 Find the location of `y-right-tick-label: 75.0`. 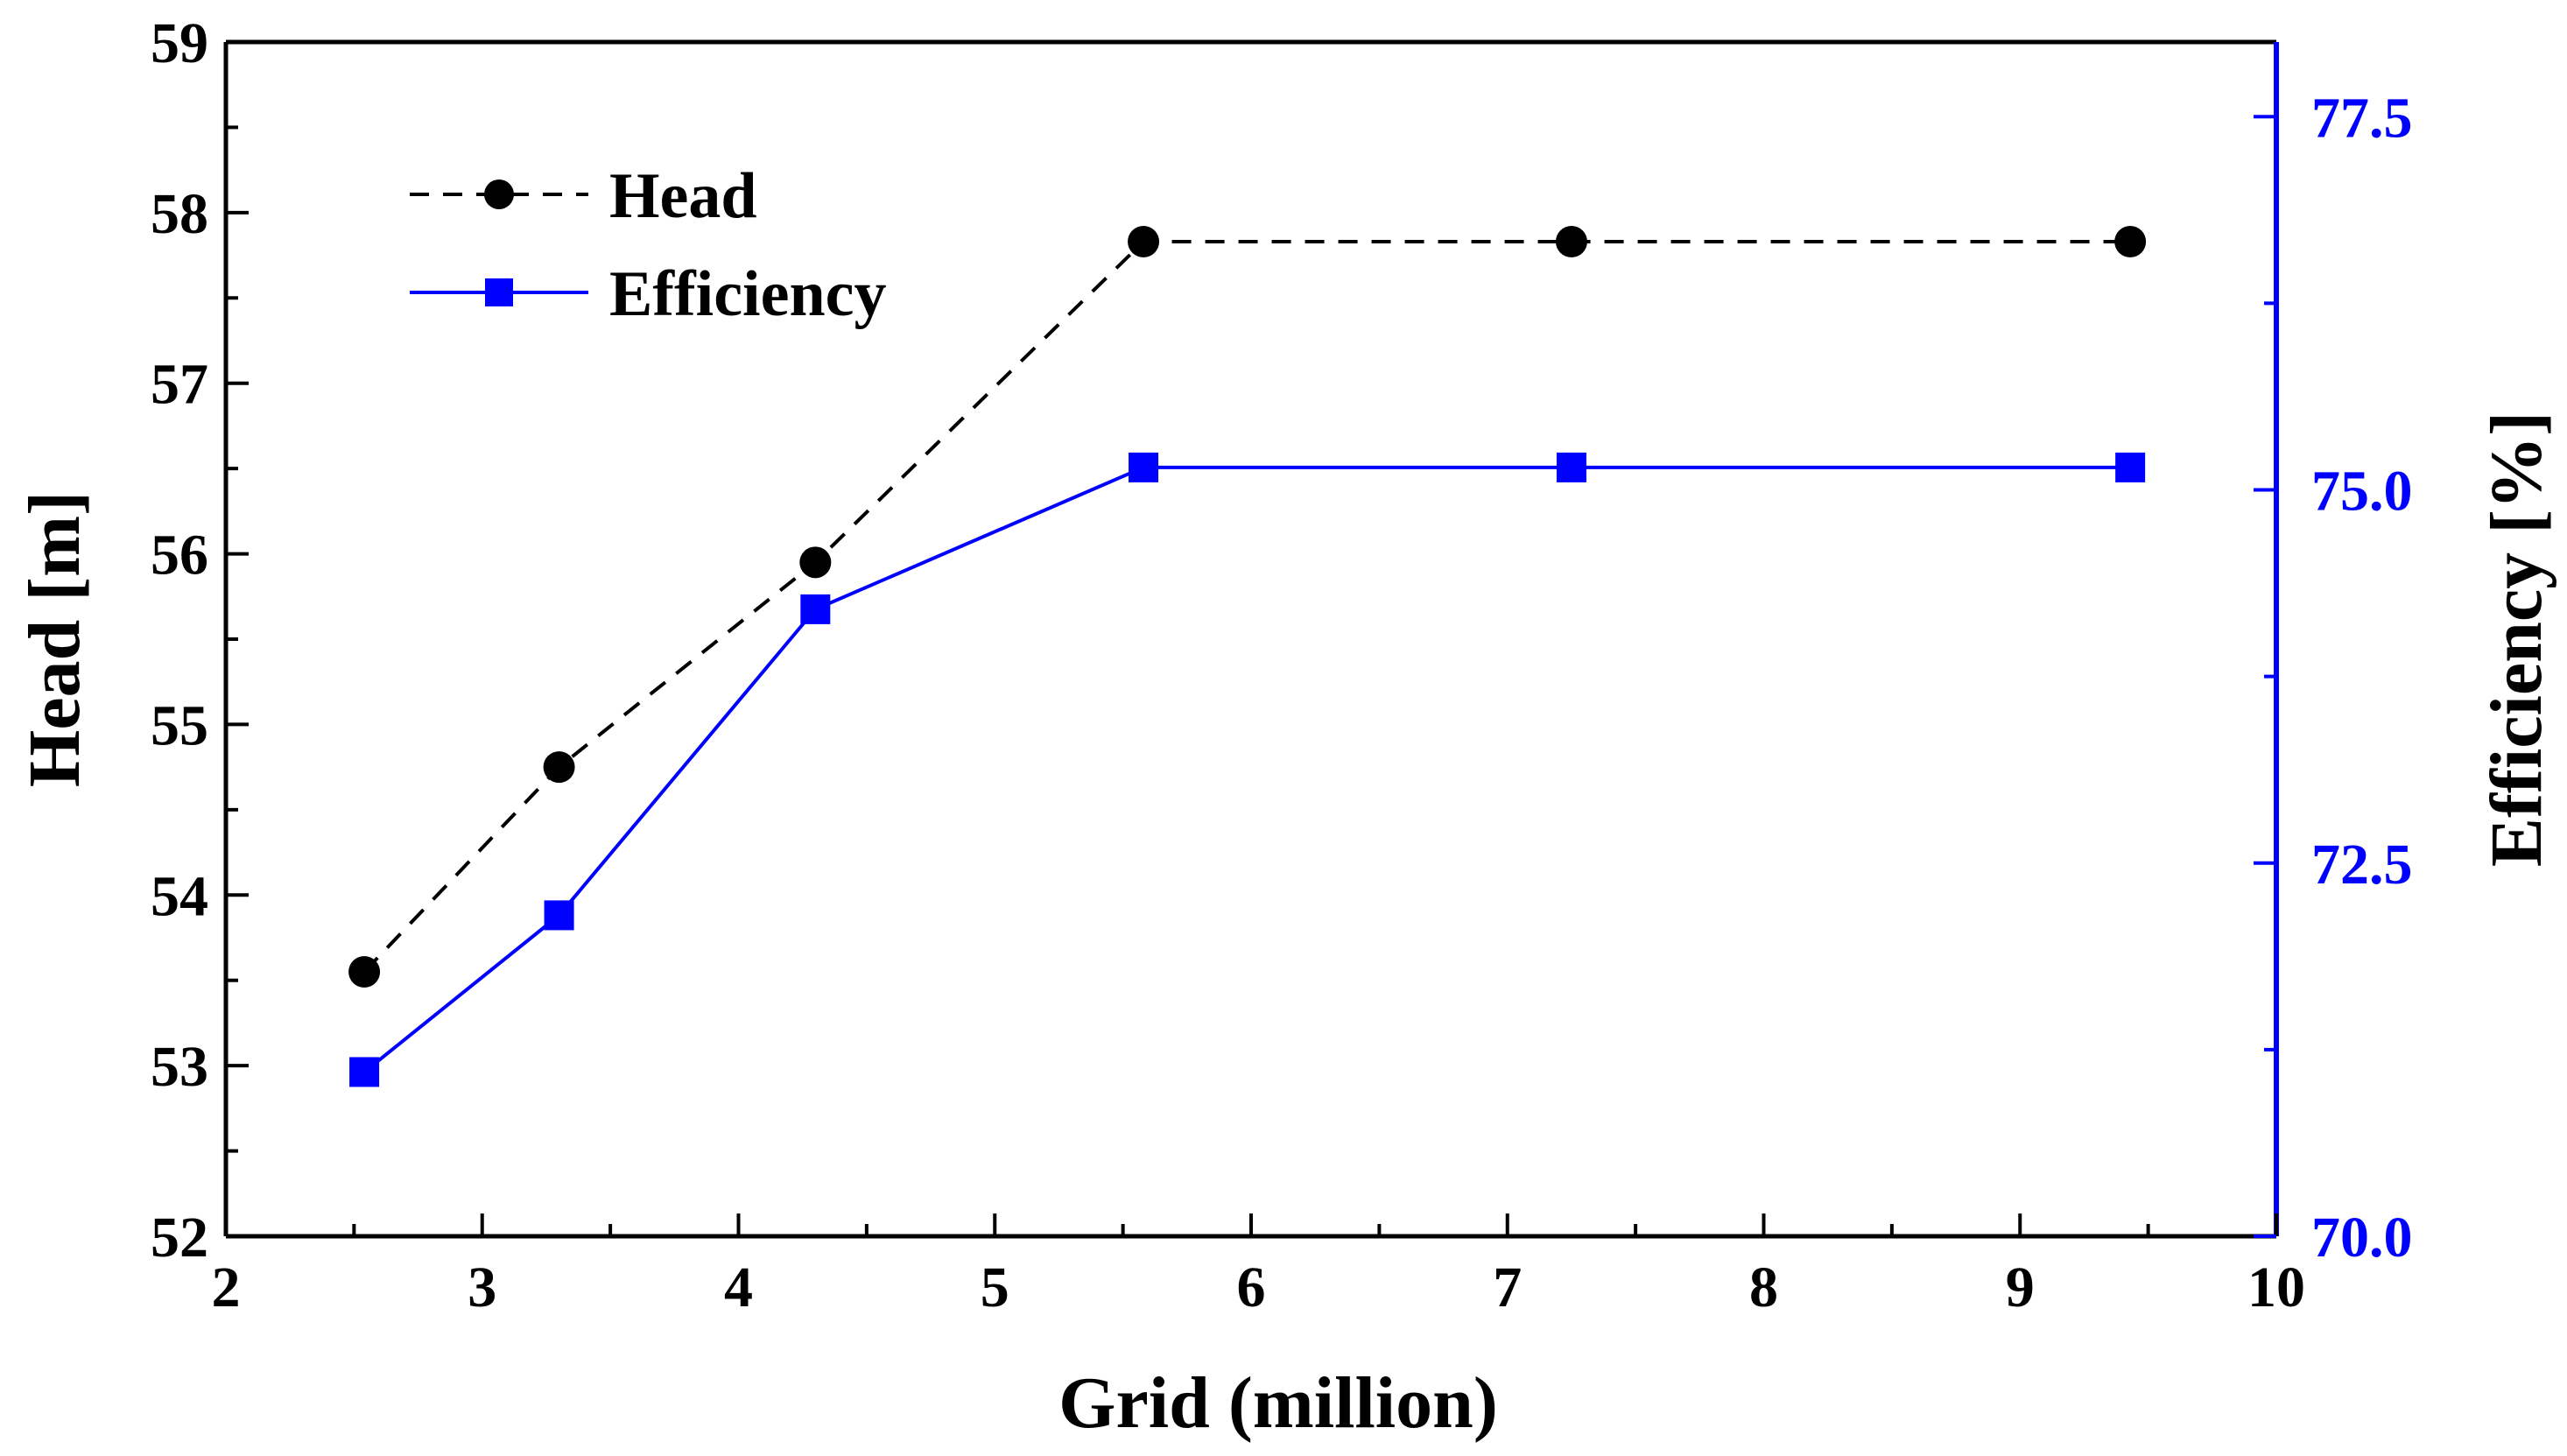

y-right-tick-label: 75.0 is located at coordinates (2362, 492).